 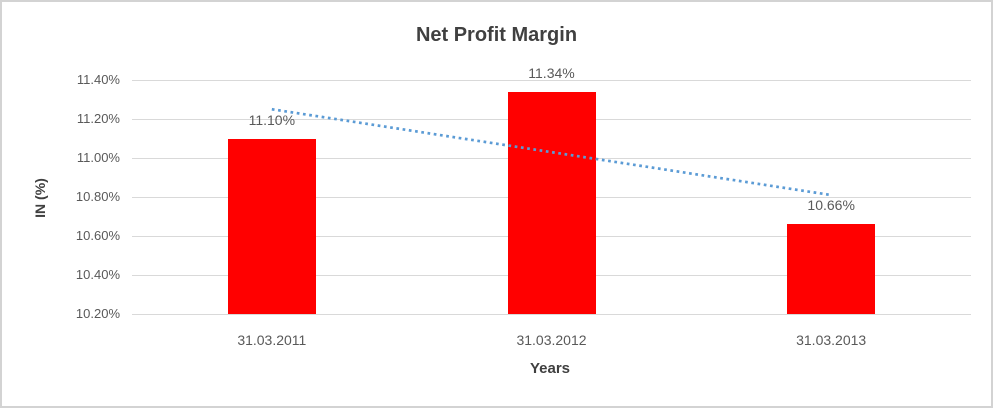 What do you see at coordinates (97, 235) in the screenshot?
I see `y-axis-tick-label: 10.60%` at bounding box center [97, 235].